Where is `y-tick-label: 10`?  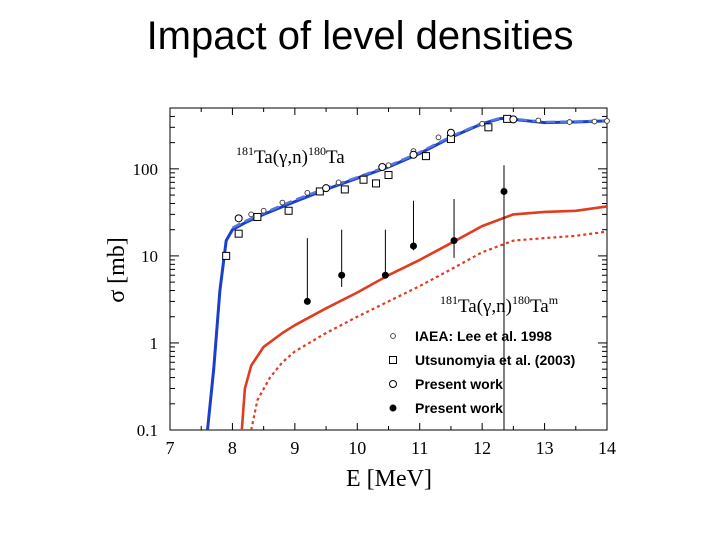 y-tick-label: 10 is located at coordinates (149, 256).